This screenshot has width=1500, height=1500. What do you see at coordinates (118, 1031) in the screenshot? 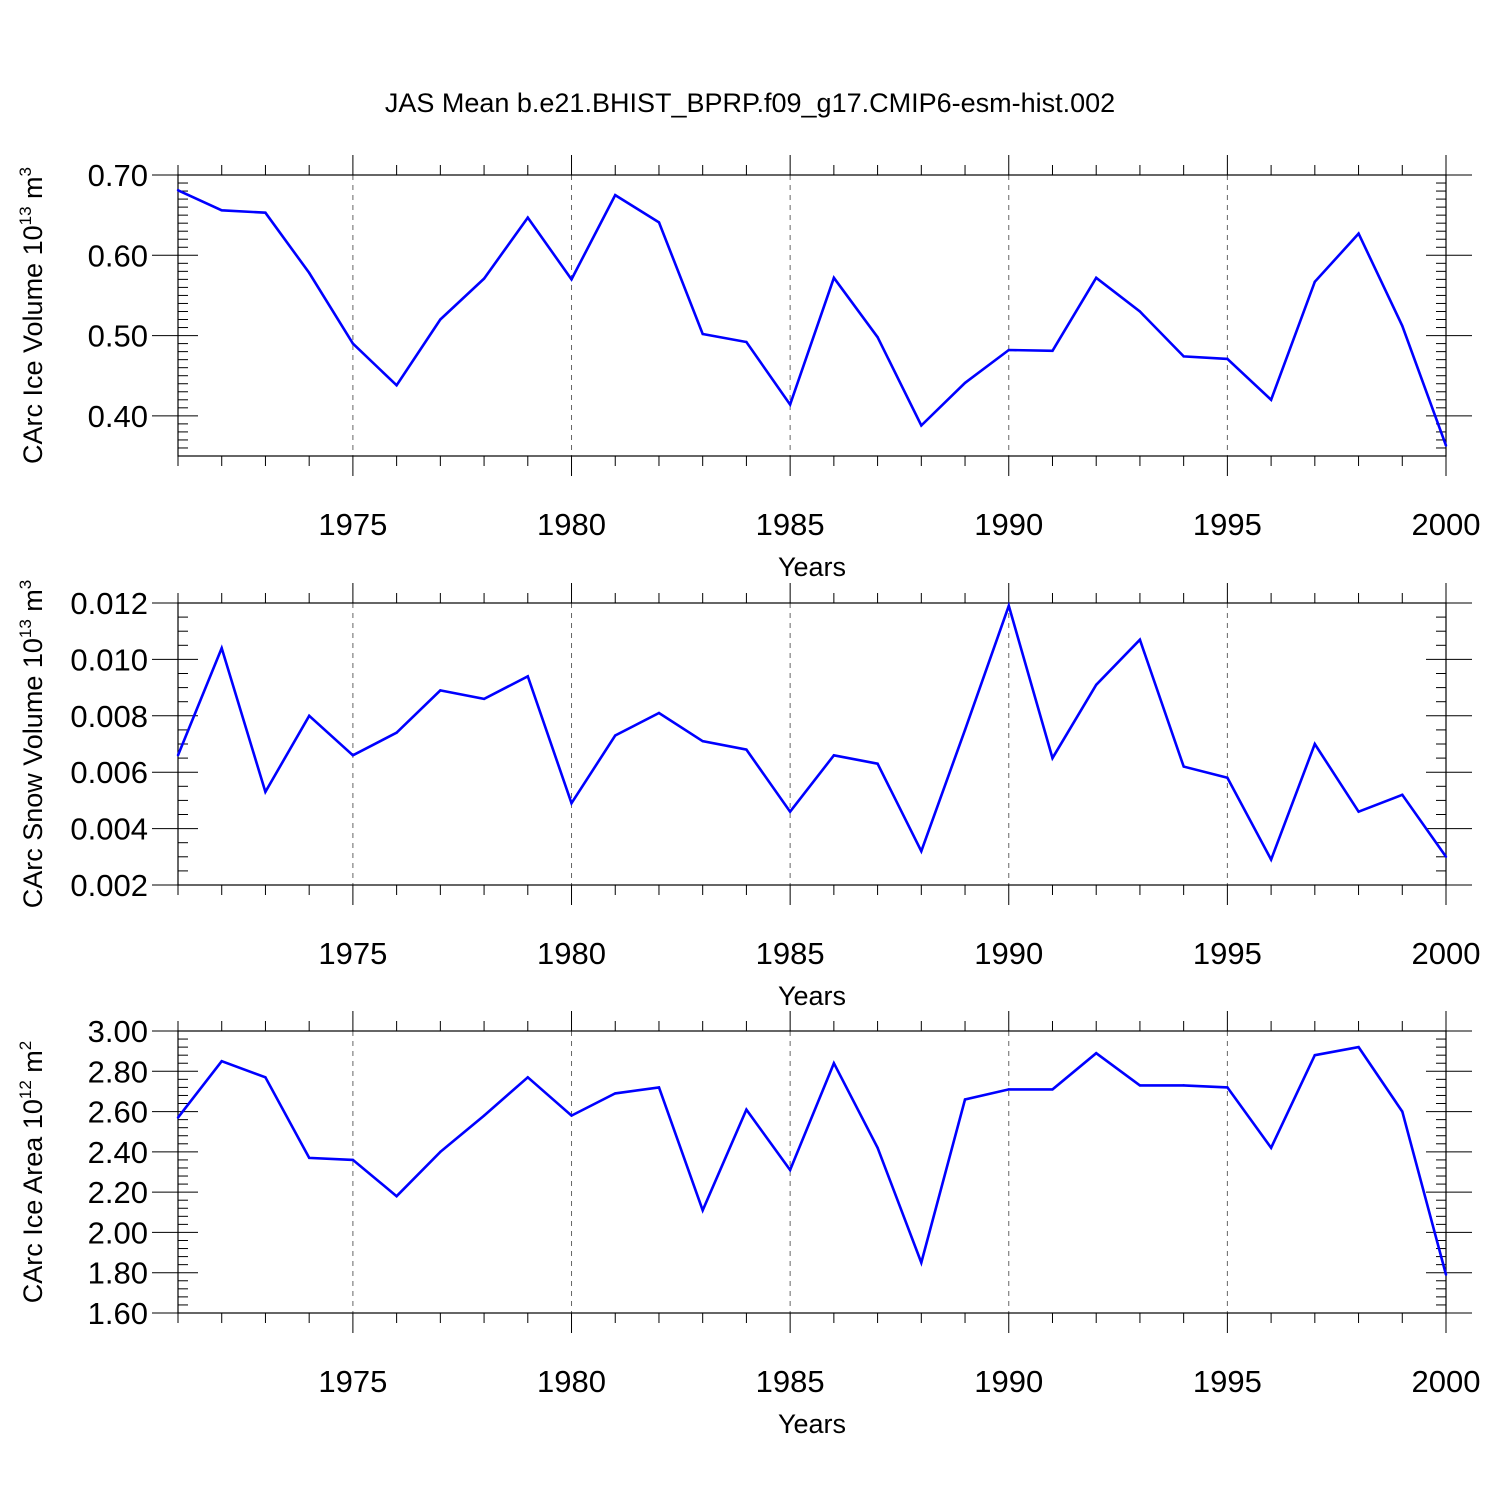
I see `y-tick-label: 3.00` at bounding box center [118, 1031].